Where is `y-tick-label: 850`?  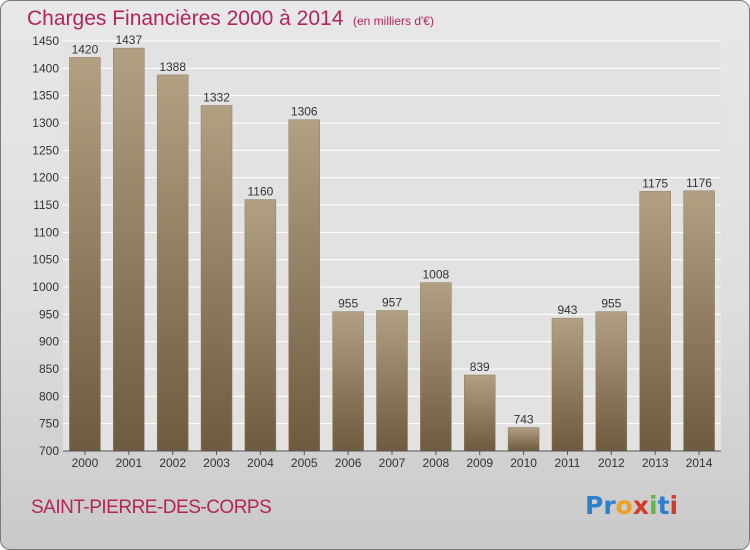 y-tick-label: 850 is located at coordinates (49, 369).